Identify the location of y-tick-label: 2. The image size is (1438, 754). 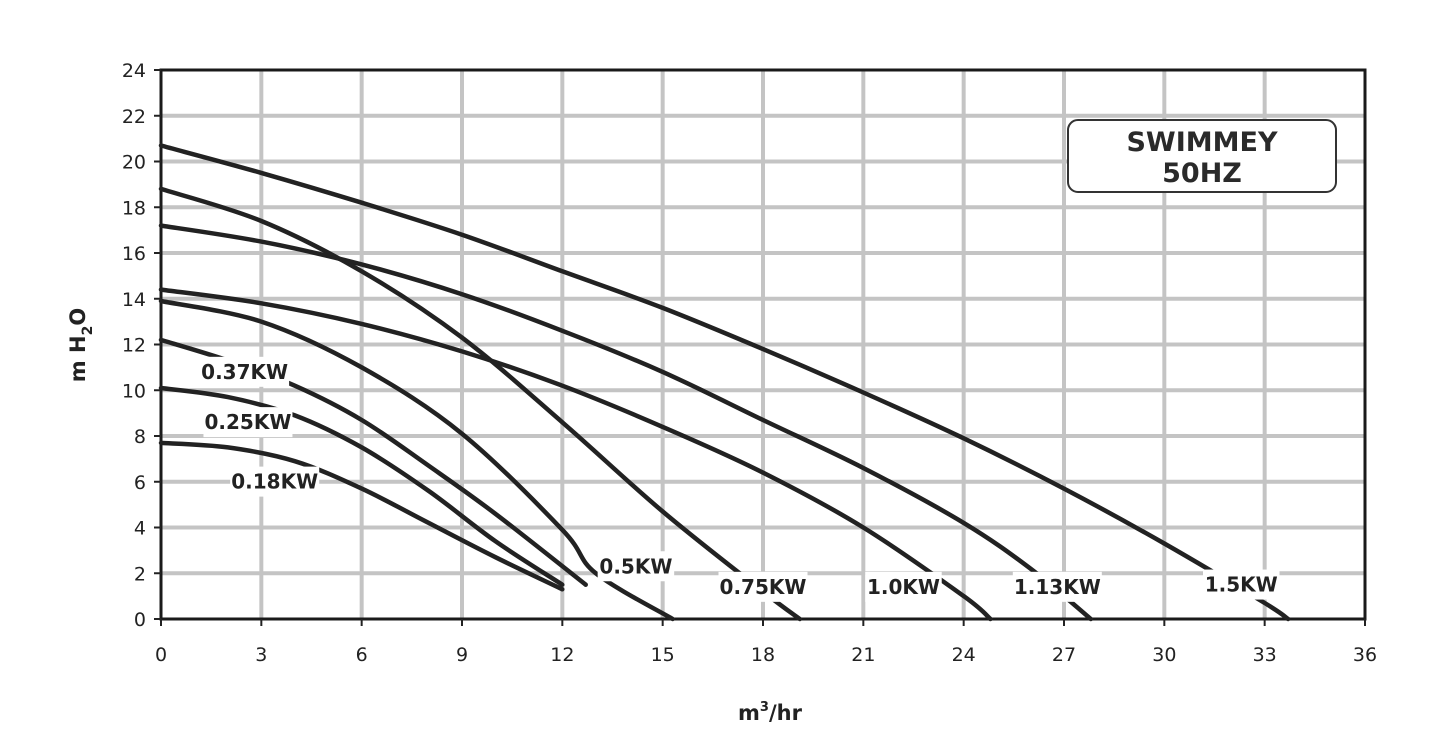
(140, 574).